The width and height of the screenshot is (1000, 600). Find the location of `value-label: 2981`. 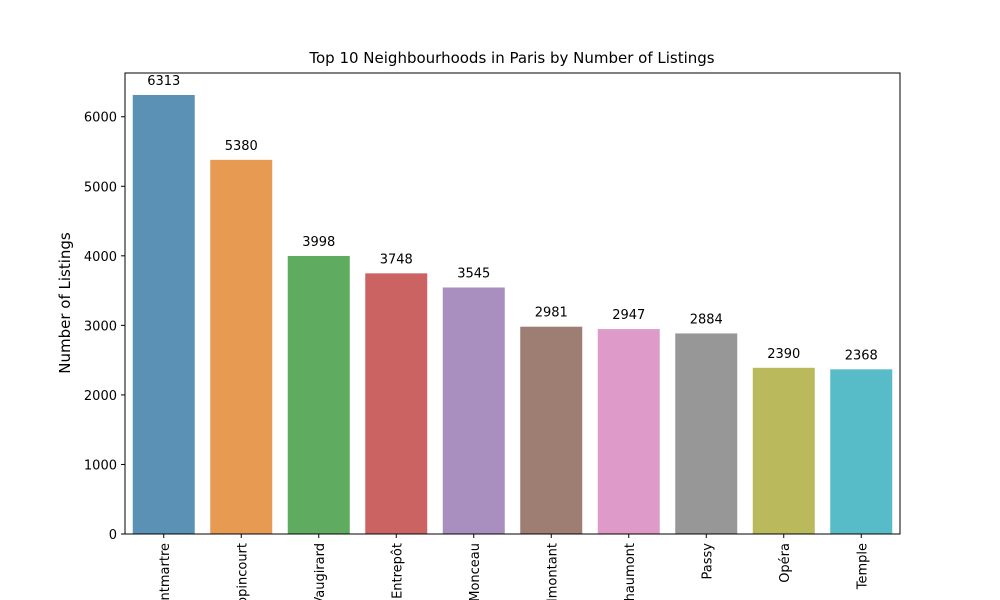

value-label: 2981 is located at coordinates (551, 313).